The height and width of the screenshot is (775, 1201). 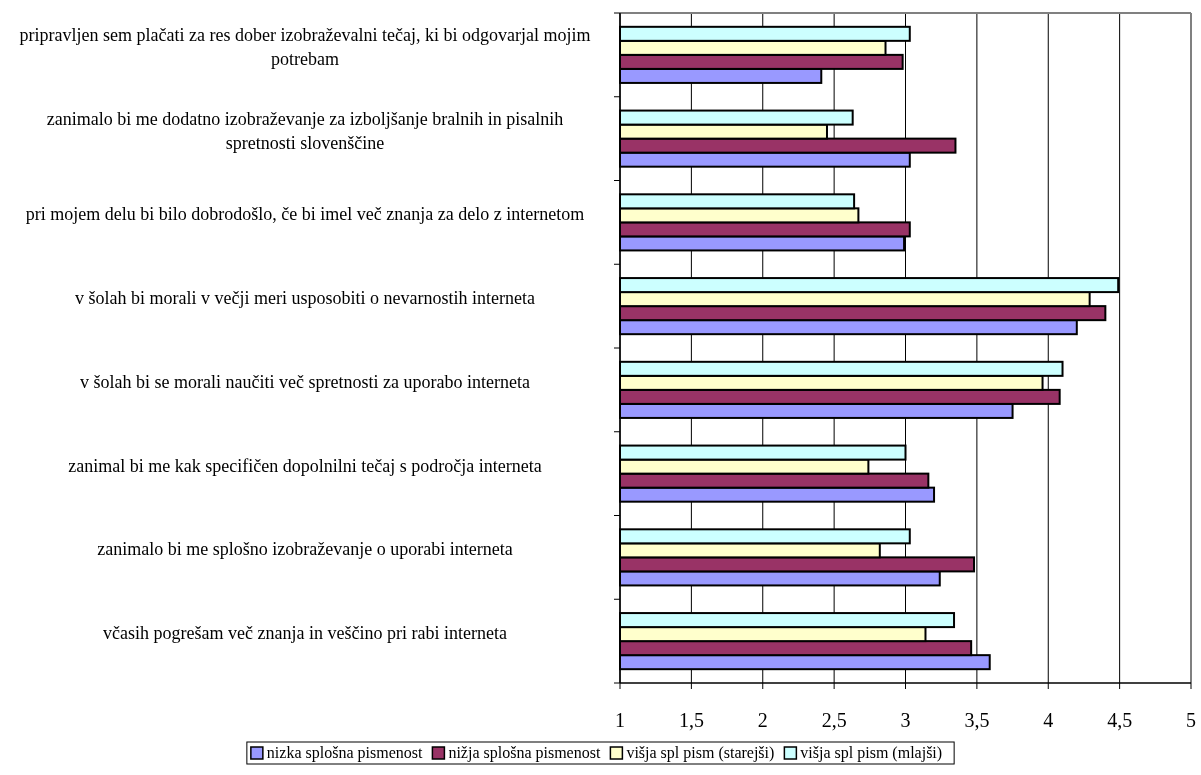 I want to click on x-tick-label: 4,5, so click(x=1120, y=720).